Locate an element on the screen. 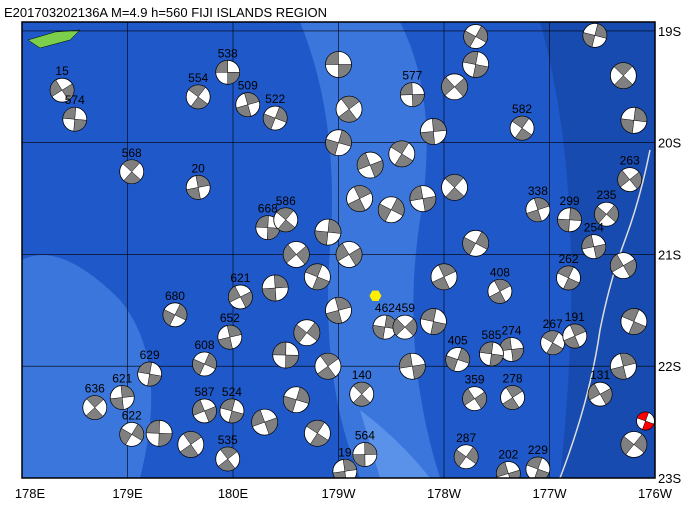  x-tick-label: 178W is located at coordinates (444, 493).